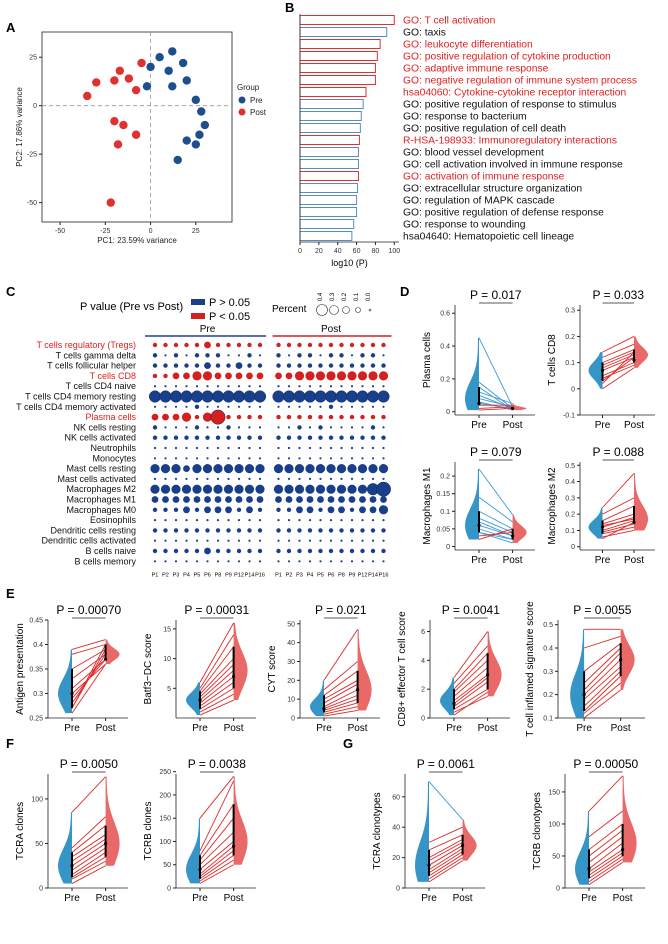 This screenshot has height=944, width=668. What do you see at coordinates (11, 27) in the screenshot?
I see `panel-letter: A` at bounding box center [11, 27].